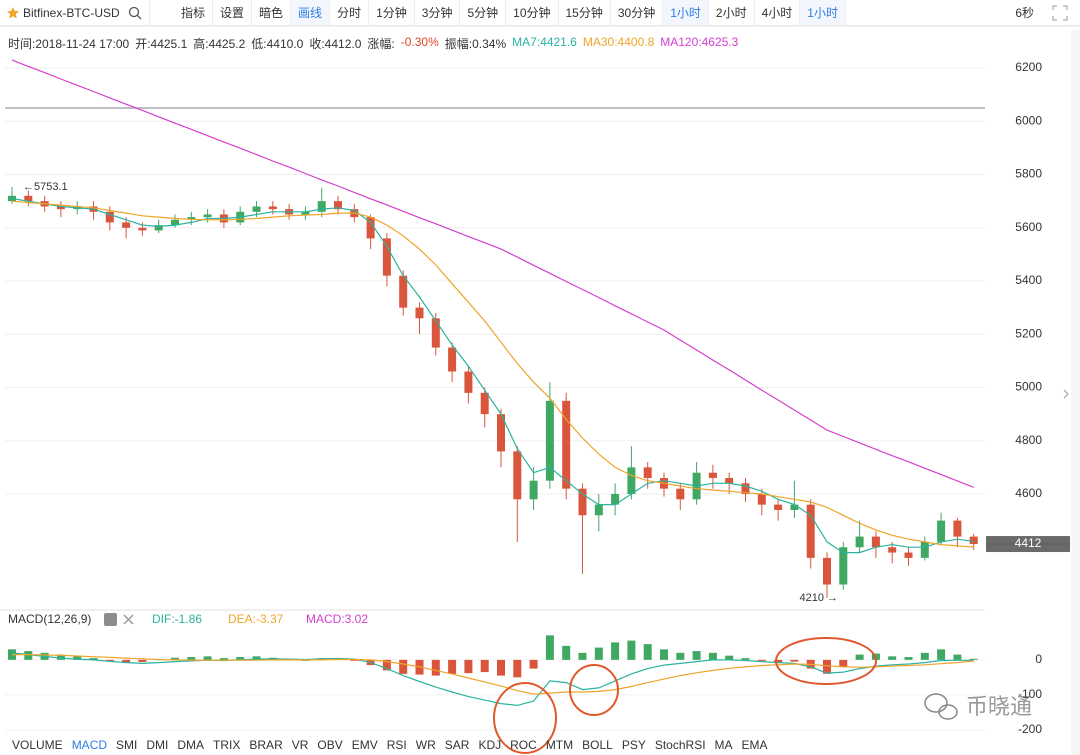 The height and width of the screenshot is (755, 1080). Describe the element at coordinates (266, 745) in the screenshot. I see `indicator-tab: BRAR` at that location.